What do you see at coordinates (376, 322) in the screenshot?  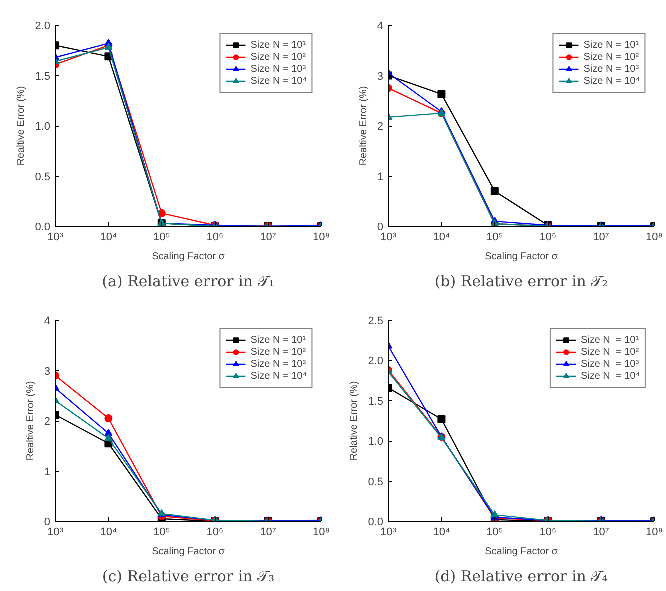 I see `y-tick-label: 2.5` at bounding box center [376, 322].